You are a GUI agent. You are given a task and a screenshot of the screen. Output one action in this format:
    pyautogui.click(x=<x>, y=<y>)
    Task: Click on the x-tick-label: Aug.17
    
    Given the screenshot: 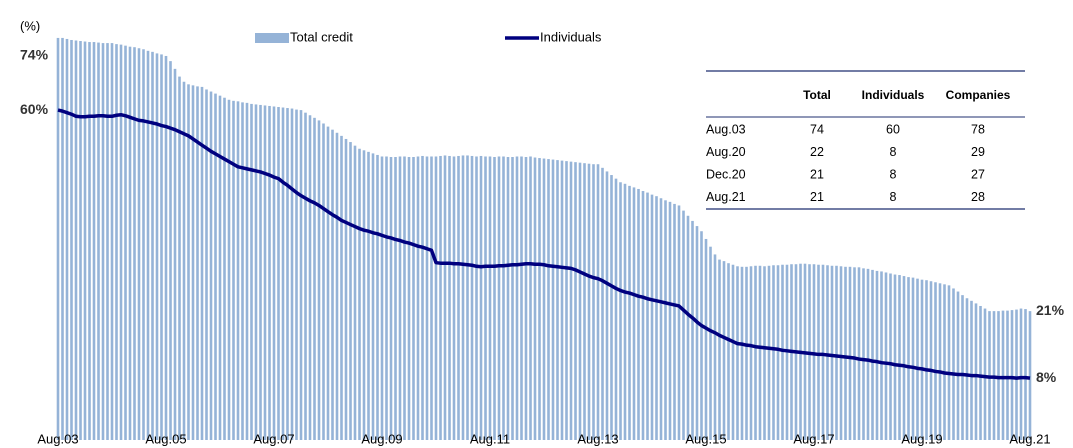 What is the action you would take?
    pyautogui.click(x=813, y=438)
    